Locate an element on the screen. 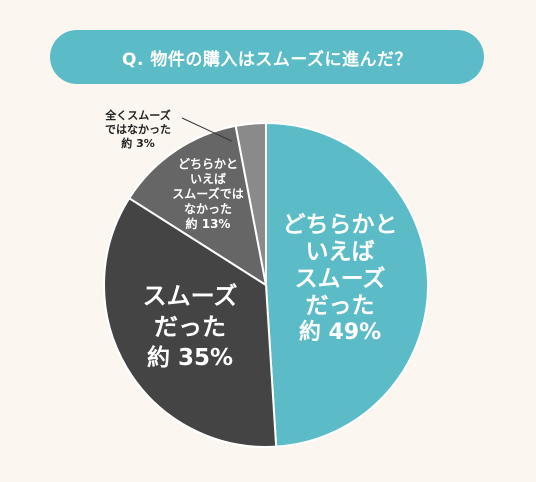 This screenshot has height=482, width=536. slice-label-line: なかった is located at coordinates (208, 209).